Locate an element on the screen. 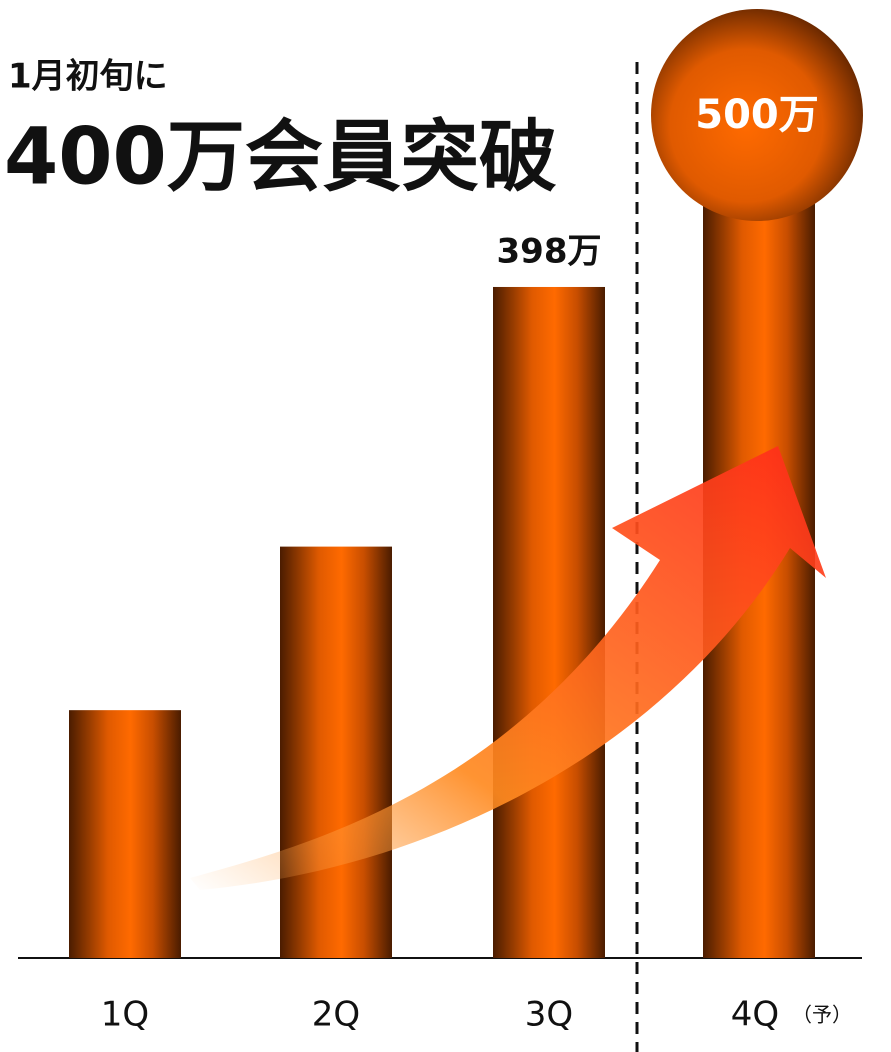 Image resolution: width=891 pixels, height=1052 pixels. x-tick-label: 2Q is located at coordinates (336, 1015).